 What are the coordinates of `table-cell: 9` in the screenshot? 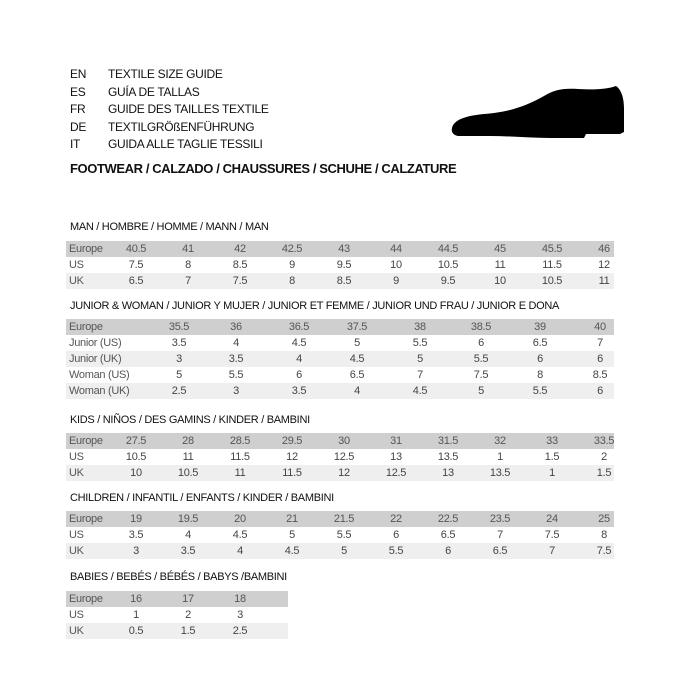 It's located at (292, 265).